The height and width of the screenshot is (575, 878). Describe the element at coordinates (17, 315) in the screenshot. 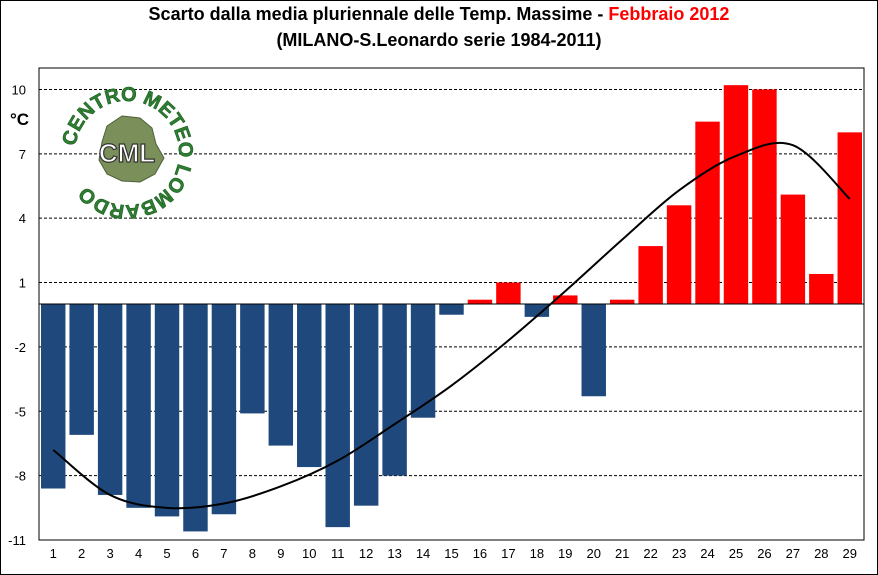

I see `y-axis-ticks: 10 7 4 1 -2 -5 -8 -11` at that location.